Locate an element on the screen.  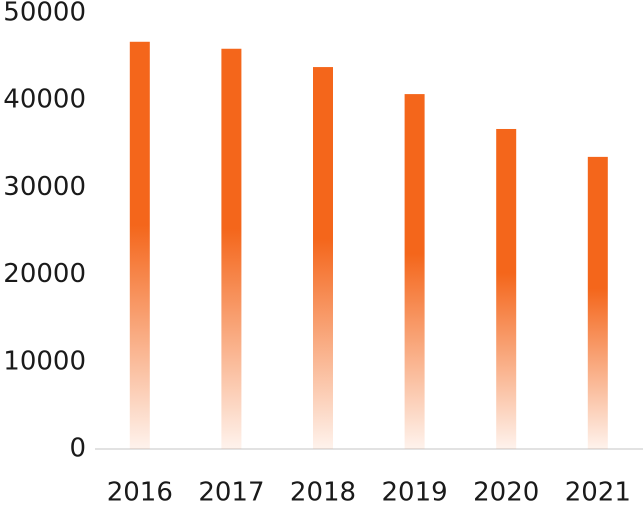
y-tick-label: 10000 is located at coordinates (44, 361).